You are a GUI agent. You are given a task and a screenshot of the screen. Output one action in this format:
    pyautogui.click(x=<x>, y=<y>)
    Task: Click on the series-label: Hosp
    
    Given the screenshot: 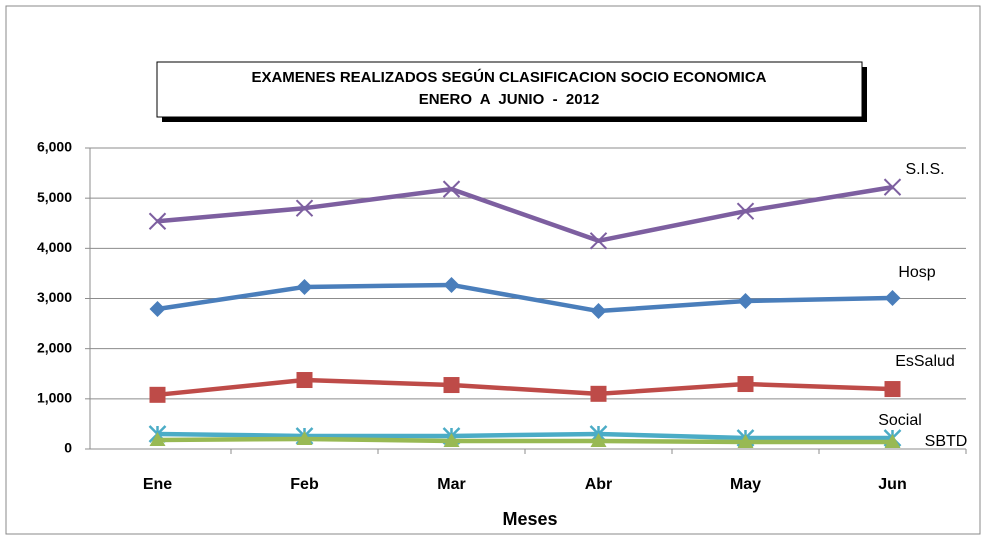 What is the action you would take?
    pyautogui.click(x=916, y=272)
    